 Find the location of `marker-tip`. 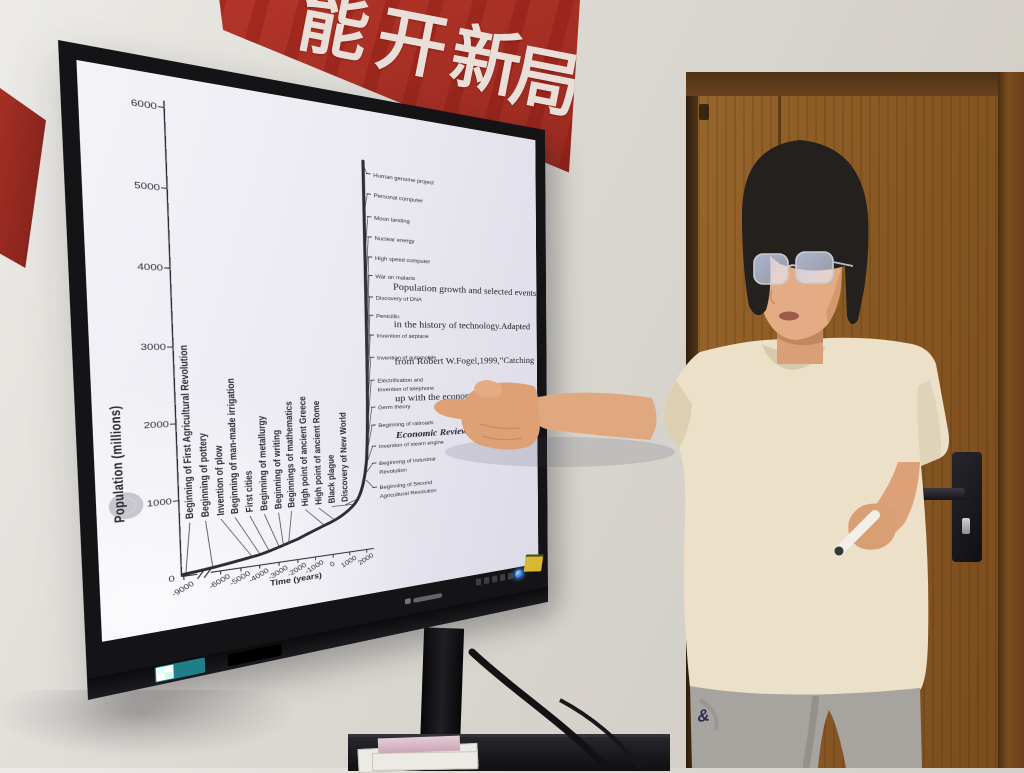

marker-tip is located at coordinates (839, 551).